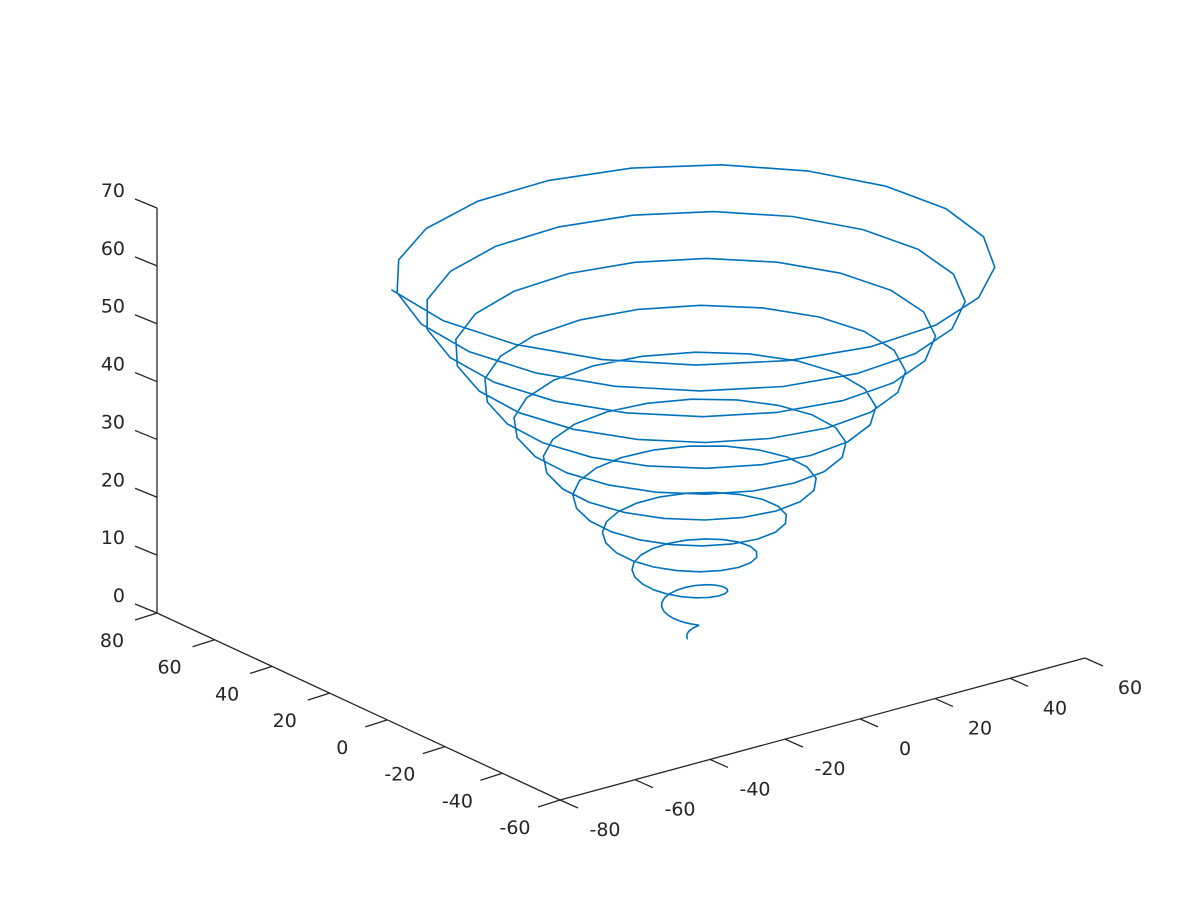 The width and height of the screenshot is (1200, 905). I want to click on x-axis-line, so click(822, 729).